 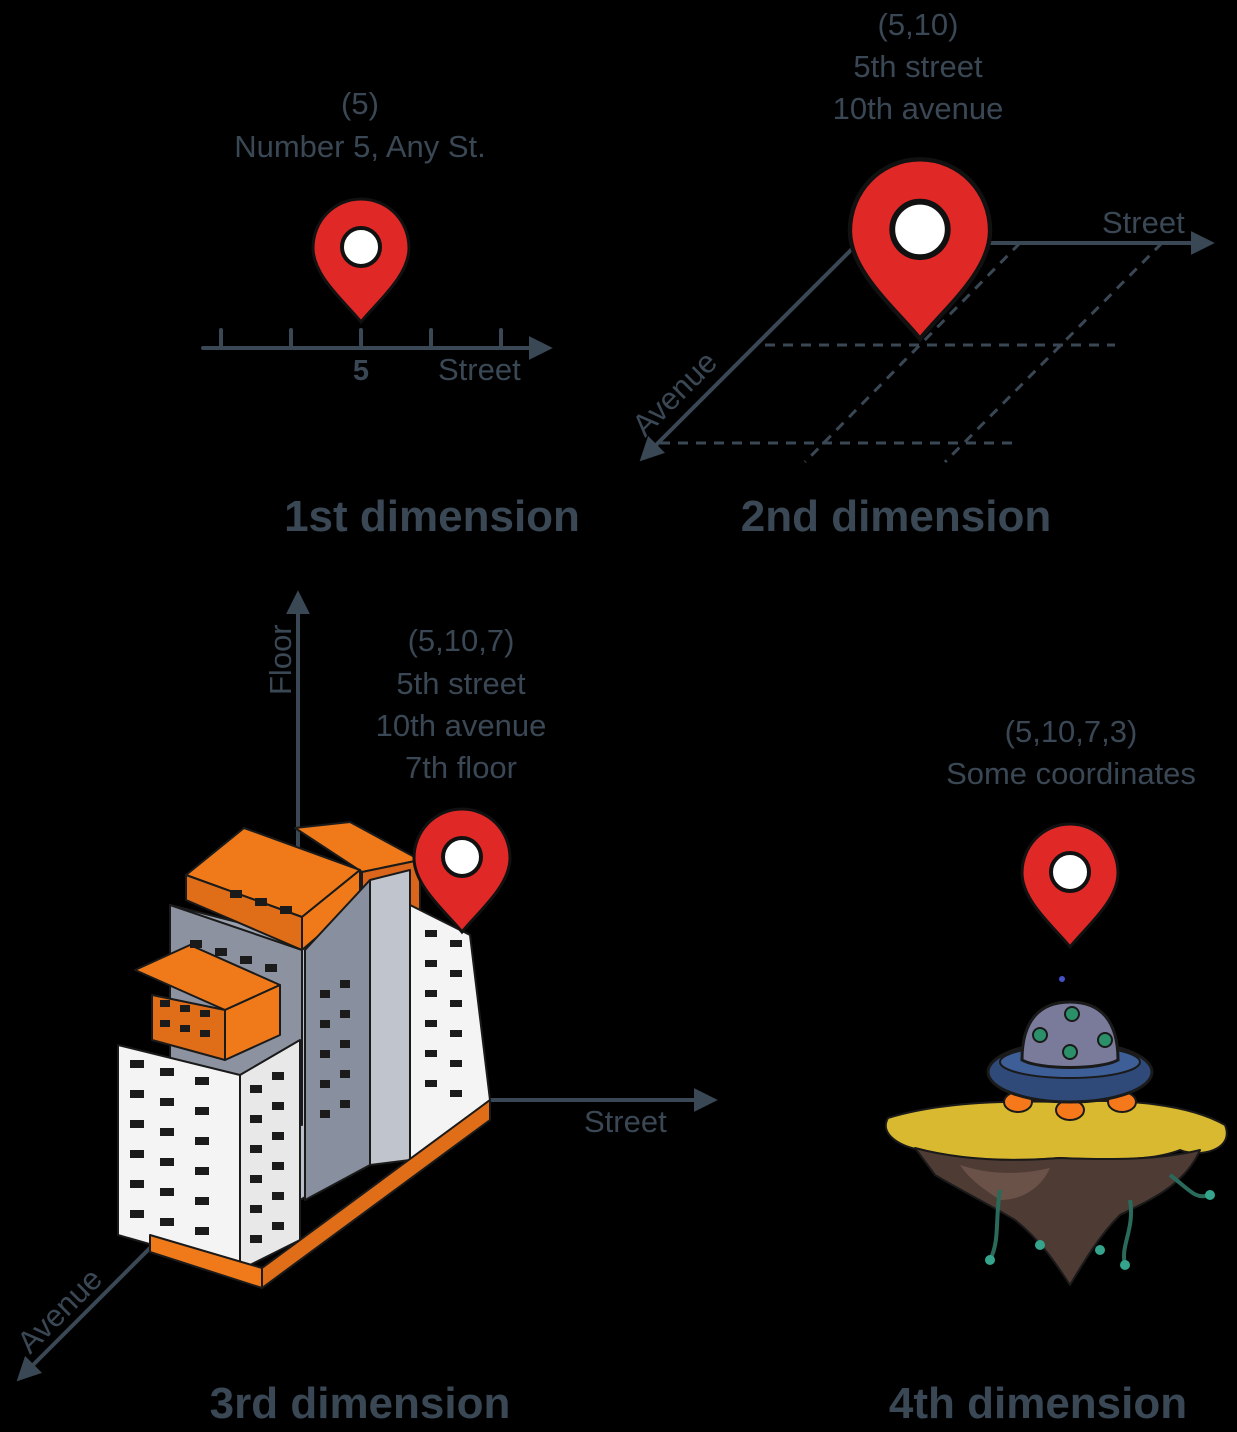 What do you see at coordinates (1062, 979) in the screenshot?
I see `dot-icon` at bounding box center [1062, 979].